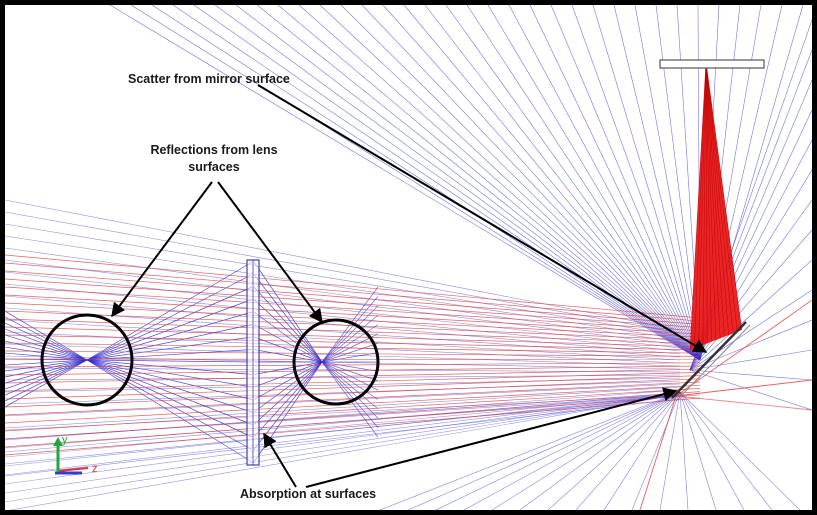 This screenshot has width=817, height=515. Describe the element at coordinates (213, 150) in the screenshot. I see `label-reflections-line1: Reflections from lens` at that location.